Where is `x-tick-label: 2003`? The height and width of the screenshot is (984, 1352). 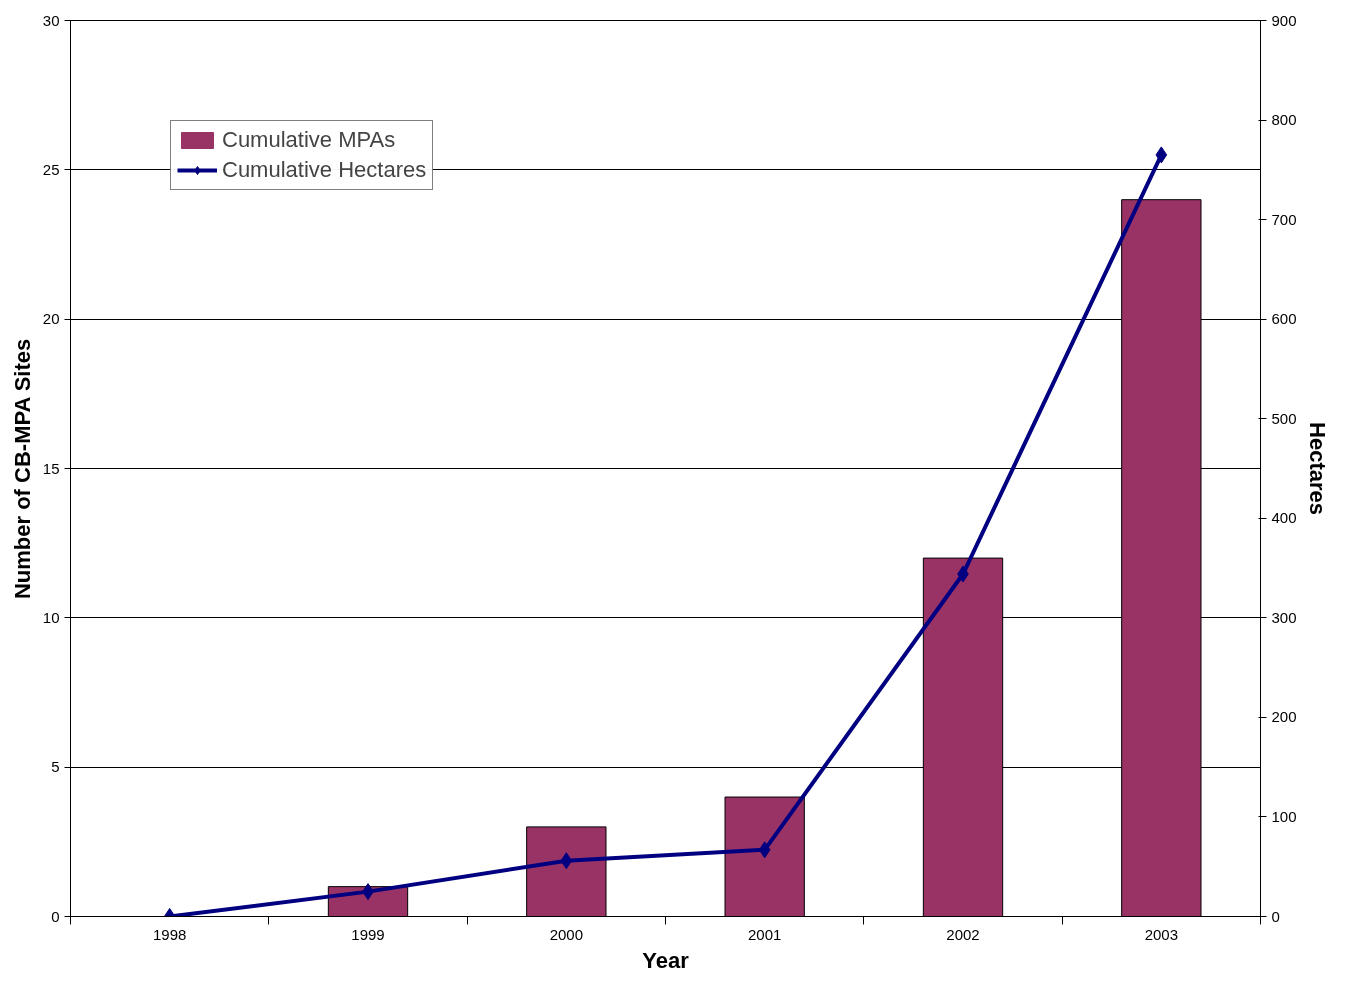
x-tick-label: 2003 is located at coordinates (1161, 934).